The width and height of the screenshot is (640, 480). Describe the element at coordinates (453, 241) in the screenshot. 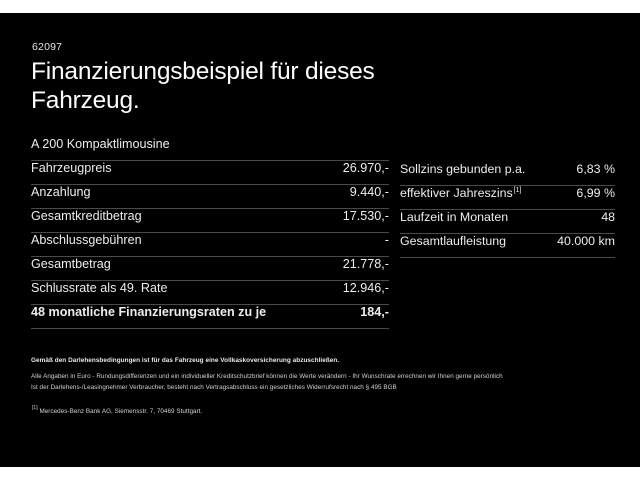

I see `row-label: Gesamtlaufleistung` at that location.